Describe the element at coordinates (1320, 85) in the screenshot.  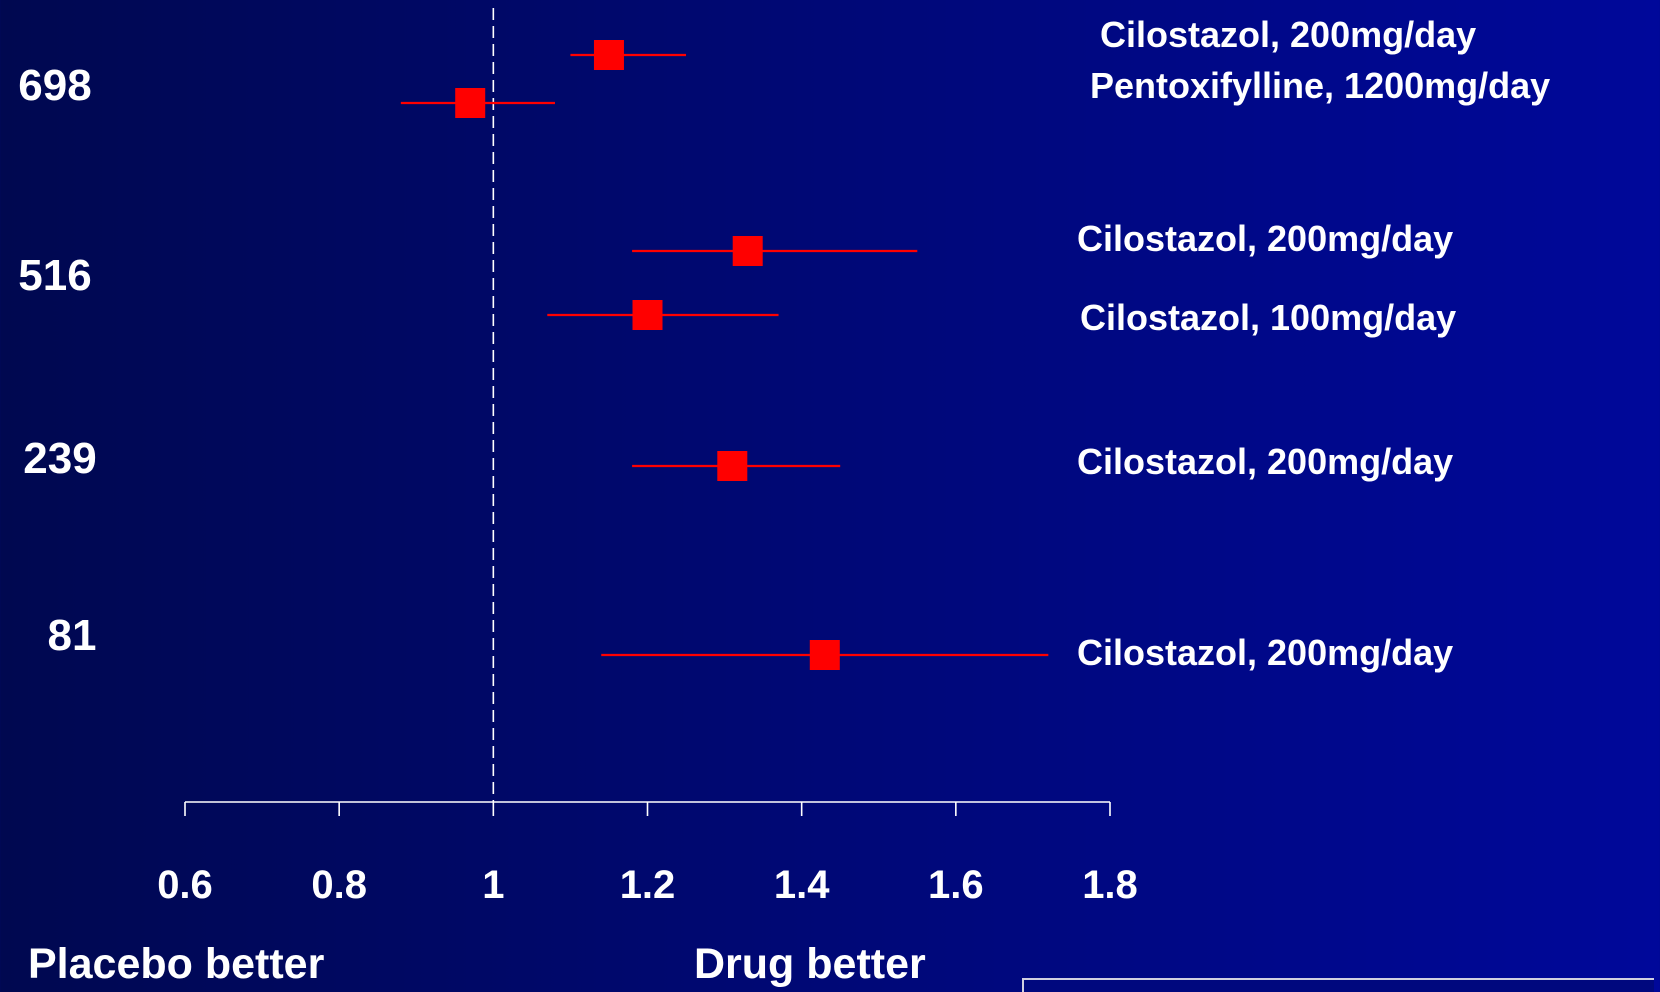
I see `treatment-label: Pentoxifylline, 1200mg/day` at that location.